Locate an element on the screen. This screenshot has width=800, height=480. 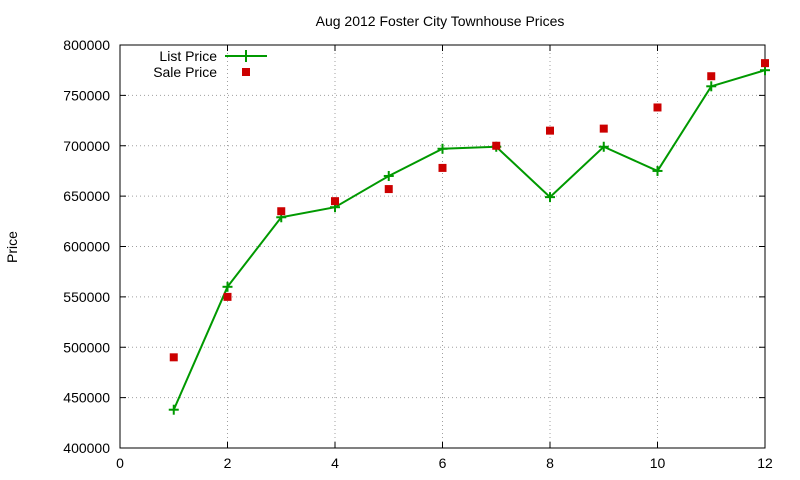
x-tick-label: 4 is located at coordinates (335, 463).